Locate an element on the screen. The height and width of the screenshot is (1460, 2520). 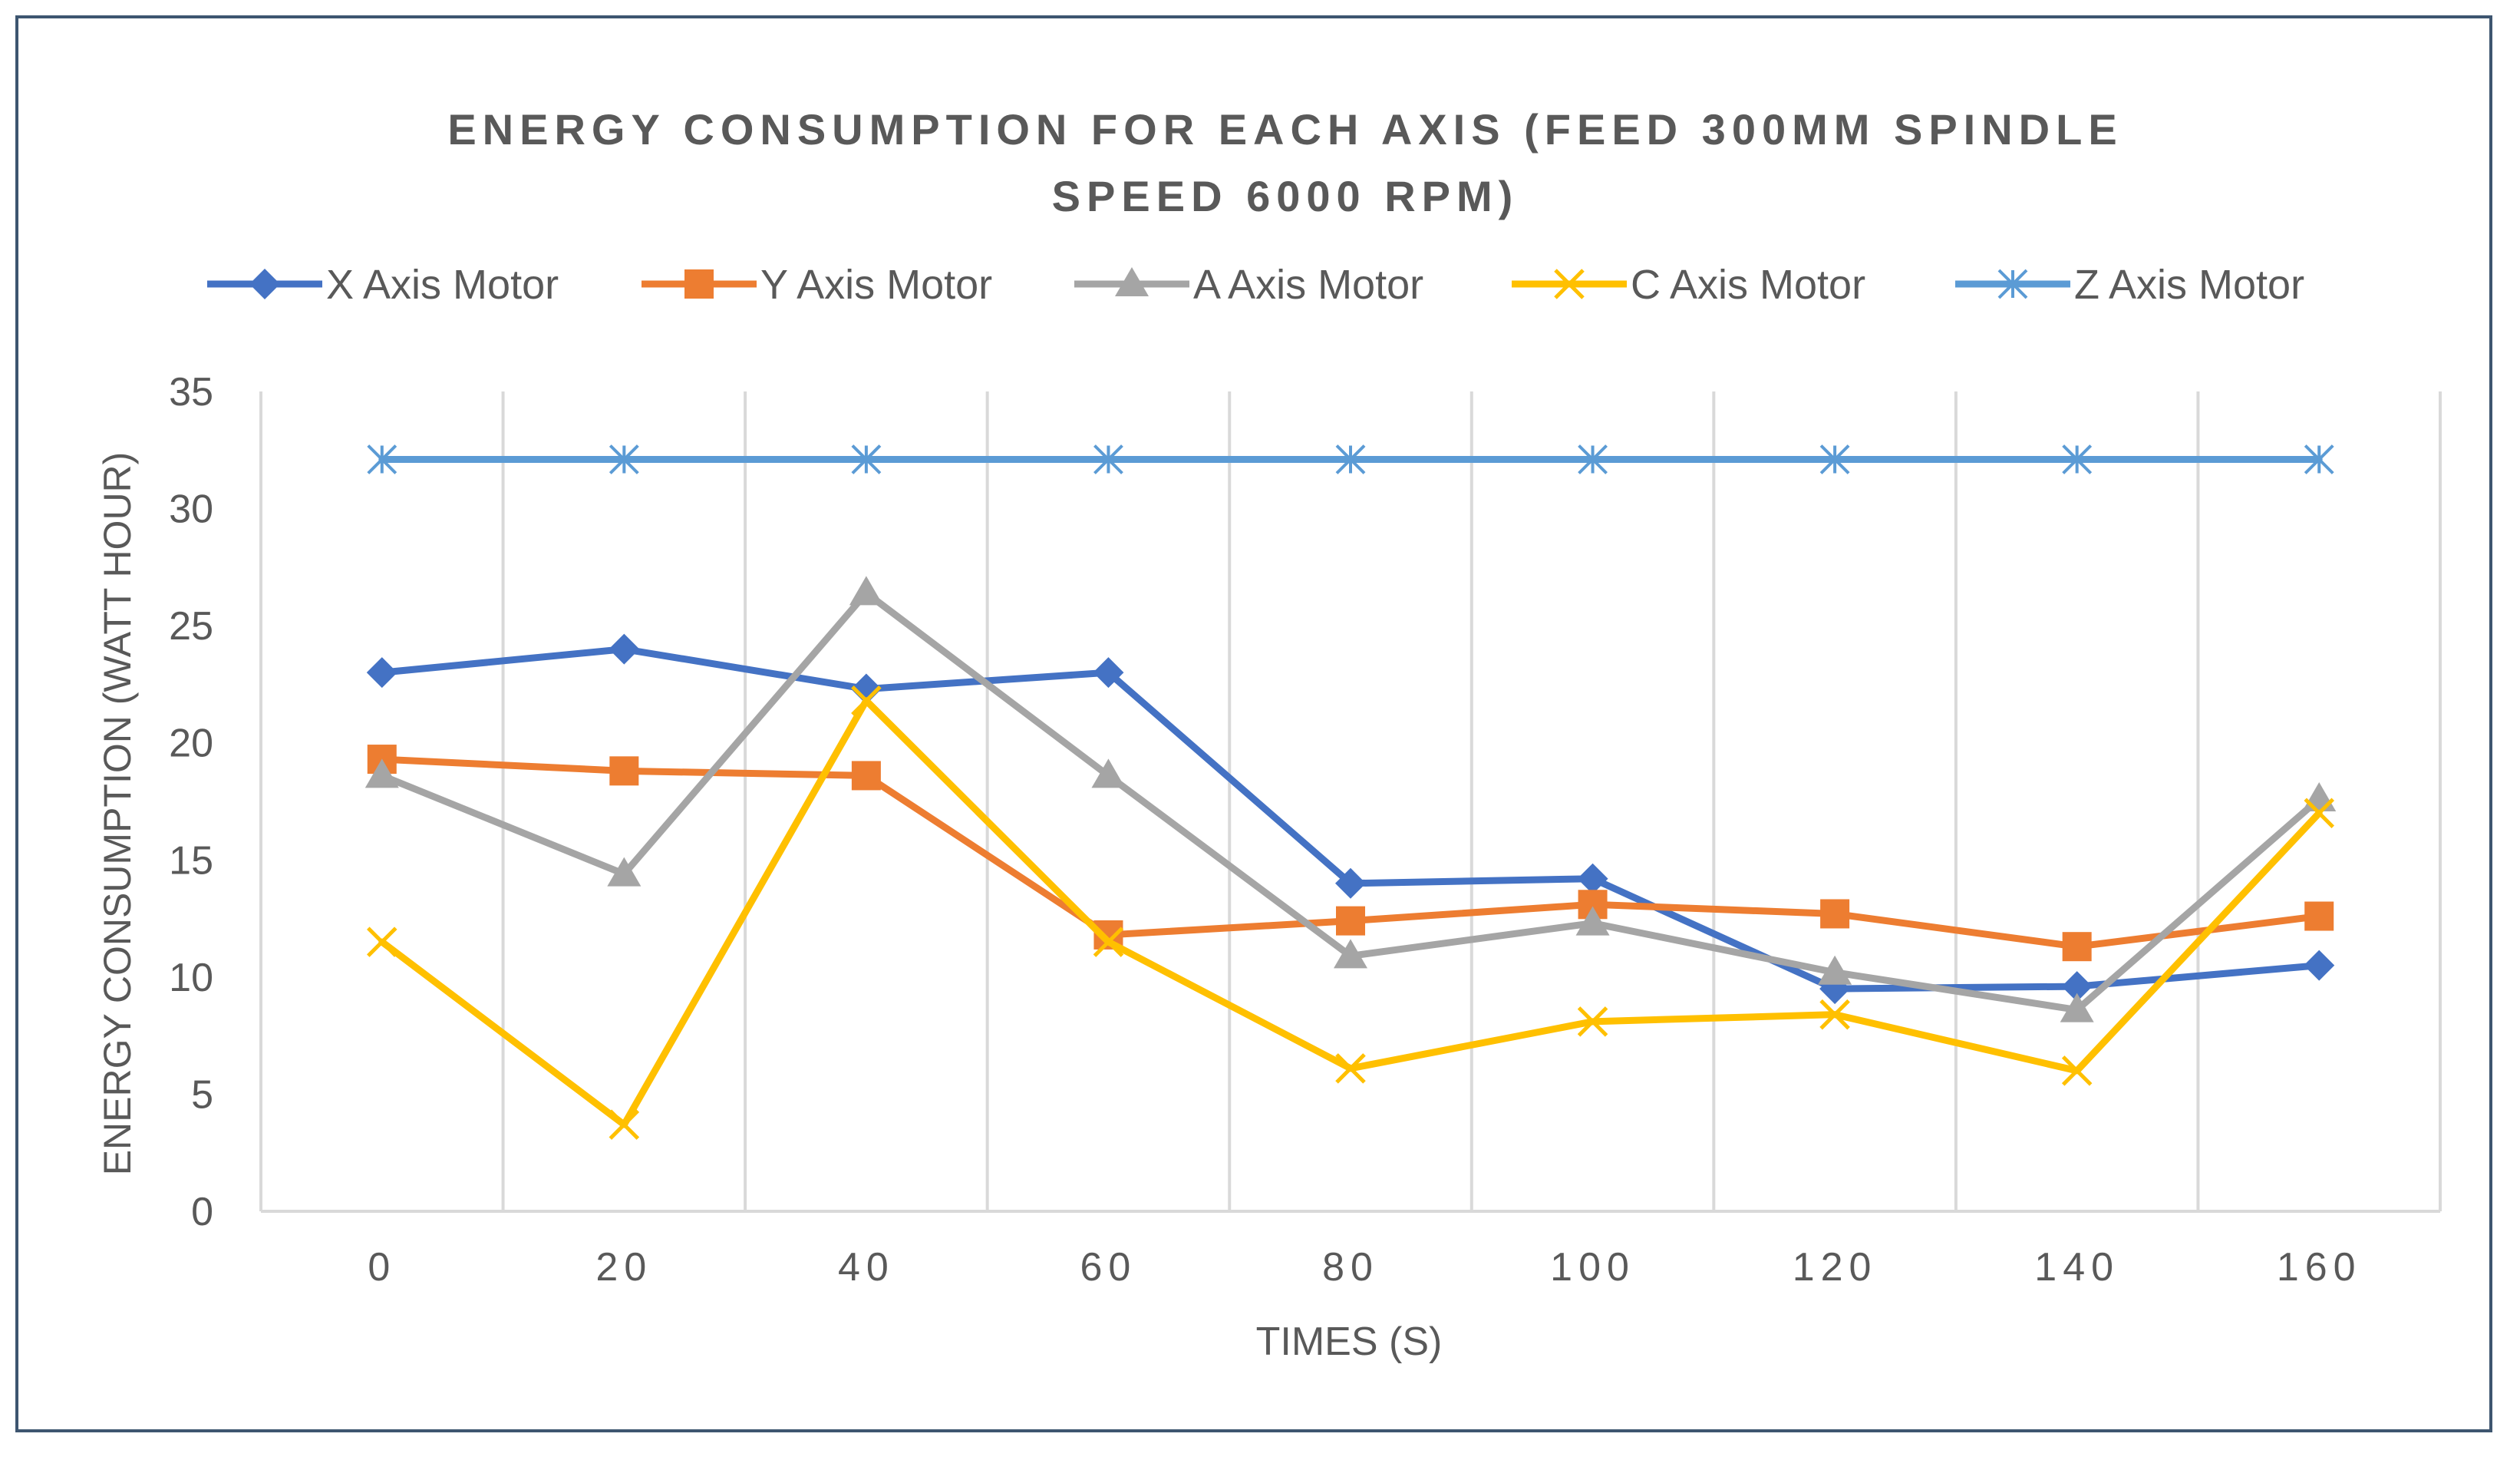
series-z-axis-motor is located at coordinates (1350, 459).